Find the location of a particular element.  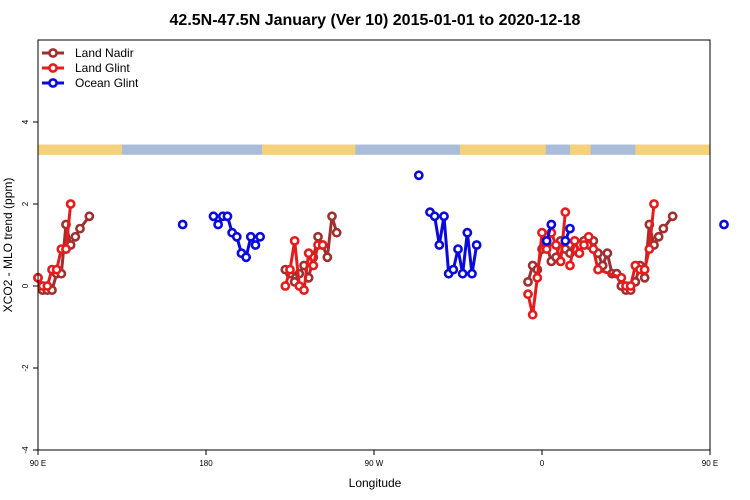

y-tick-label: -4 is located at coordinates (25, 450).